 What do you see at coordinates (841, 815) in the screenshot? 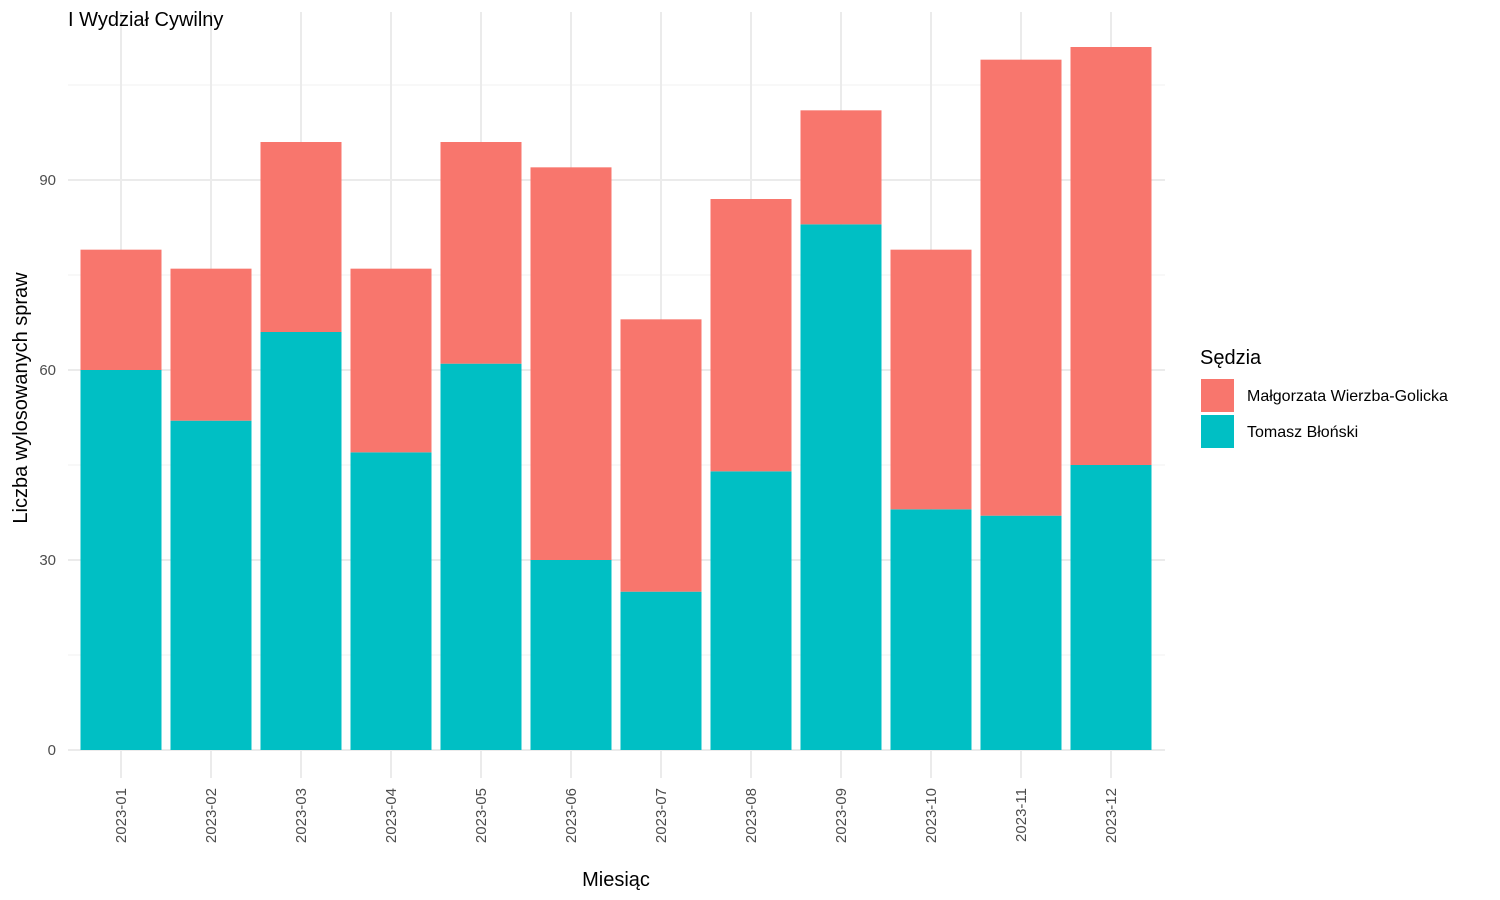
I see `x-tick-label: 2023-09` at bounding box center [841, 815].